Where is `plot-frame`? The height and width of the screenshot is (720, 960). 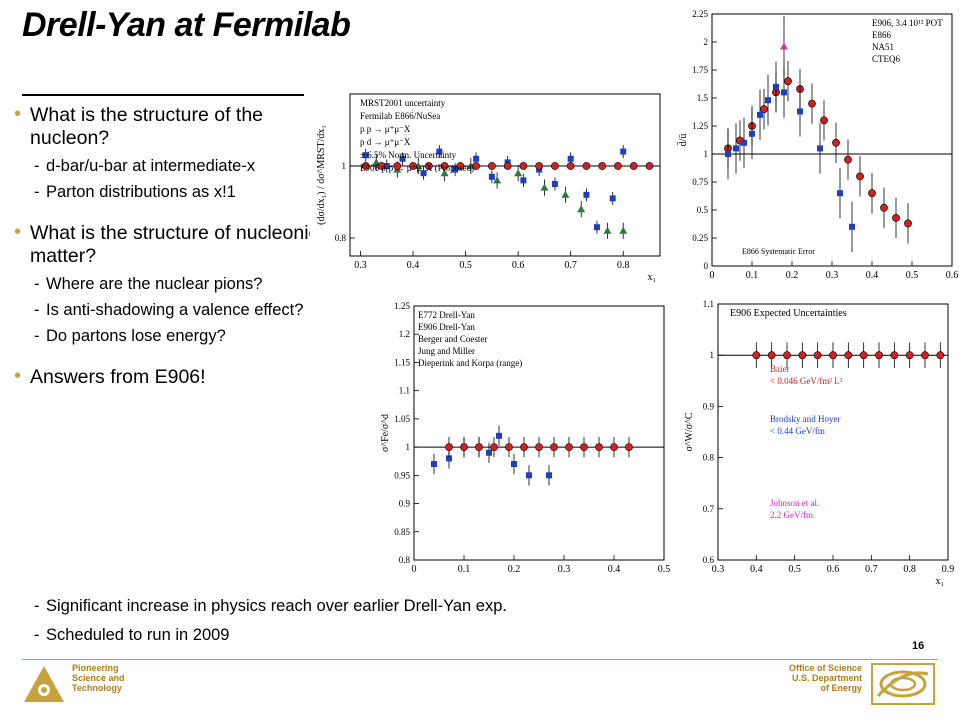
plot-frame is located at coordinates (539, 433).